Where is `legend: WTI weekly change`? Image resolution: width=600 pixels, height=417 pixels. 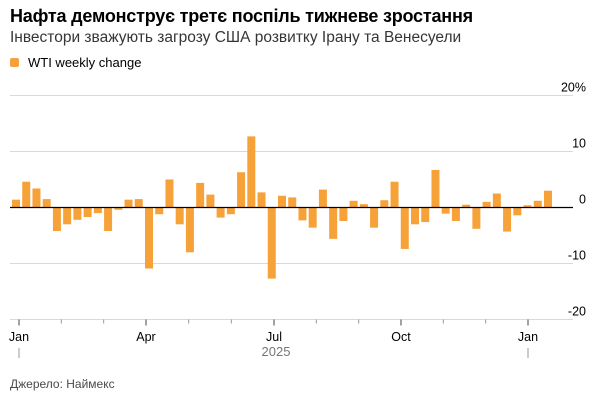
legend: WTI weekly change is located at coordinates (75, 62).